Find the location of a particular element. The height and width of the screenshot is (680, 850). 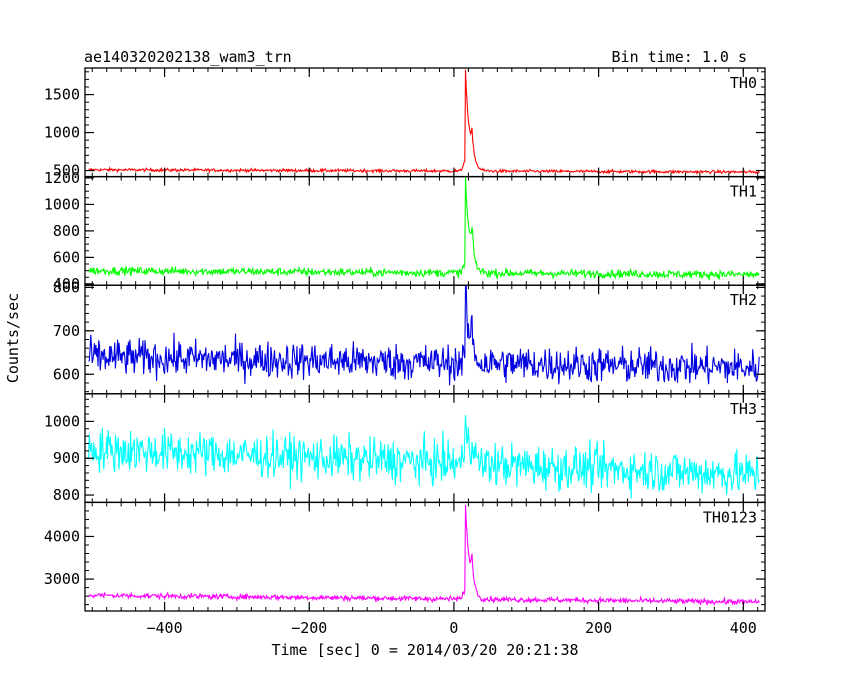

series-line-th2 is located at coordinates (424, 335).